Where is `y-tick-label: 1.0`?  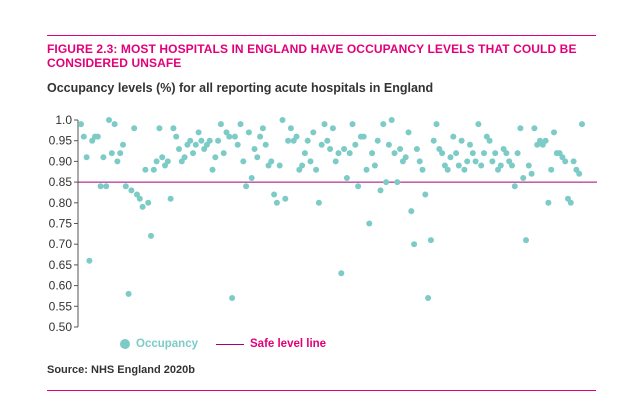
y-tick-label: 1.0 is located at coordinates (63, 120).